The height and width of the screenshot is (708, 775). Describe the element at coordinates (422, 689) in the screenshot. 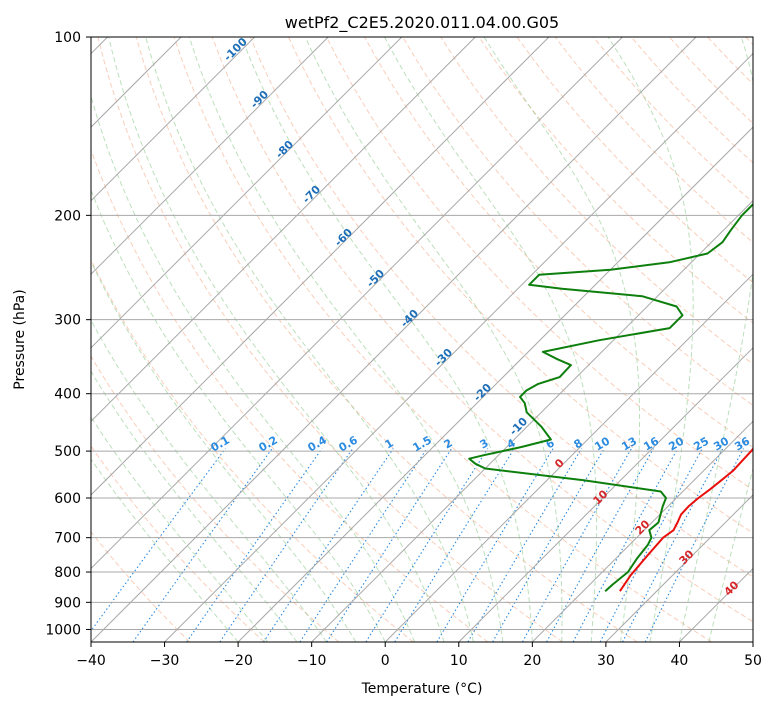

I see `x-axis-label: Temperature (°C)` at that location.